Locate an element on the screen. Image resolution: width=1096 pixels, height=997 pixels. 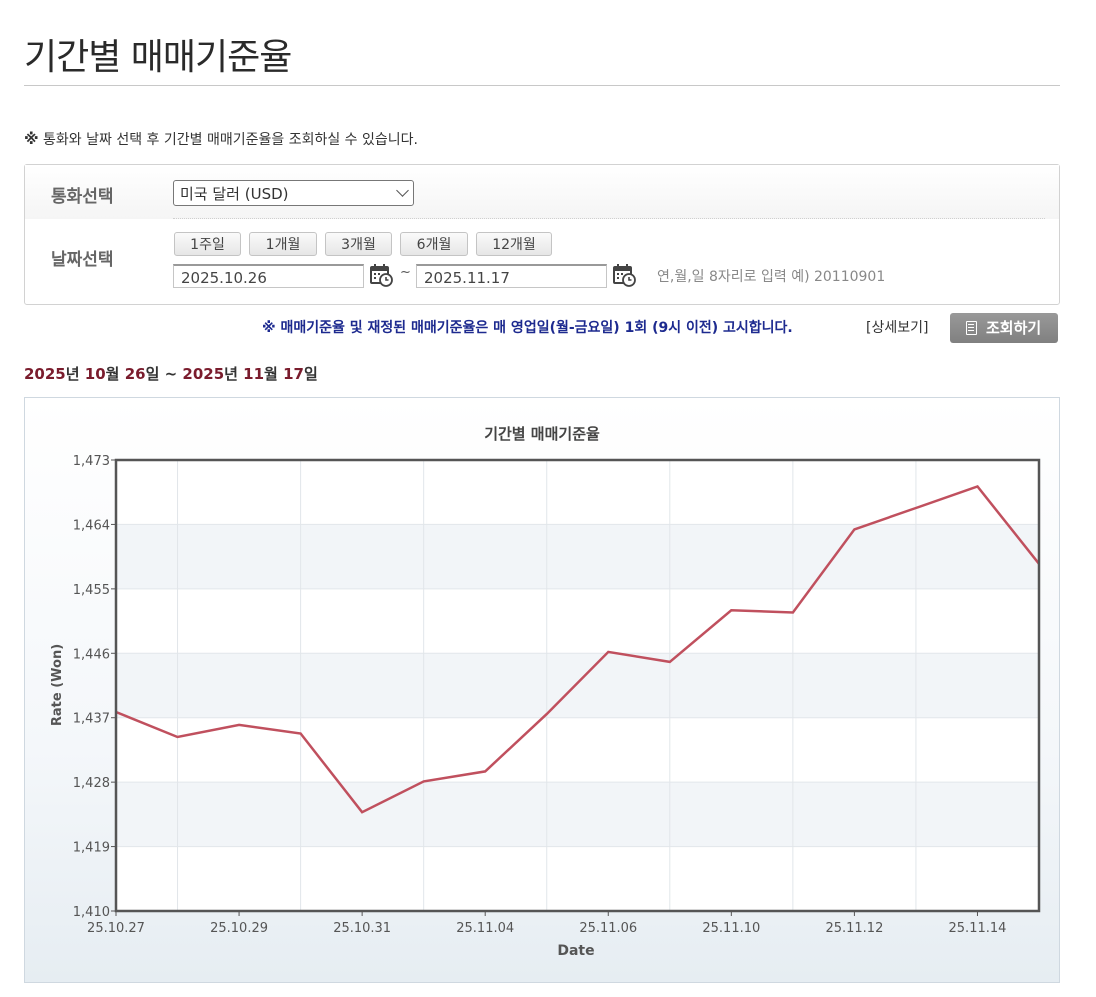
chart-title: 기간별 매매기준율 is located at coordinates (542, 434).